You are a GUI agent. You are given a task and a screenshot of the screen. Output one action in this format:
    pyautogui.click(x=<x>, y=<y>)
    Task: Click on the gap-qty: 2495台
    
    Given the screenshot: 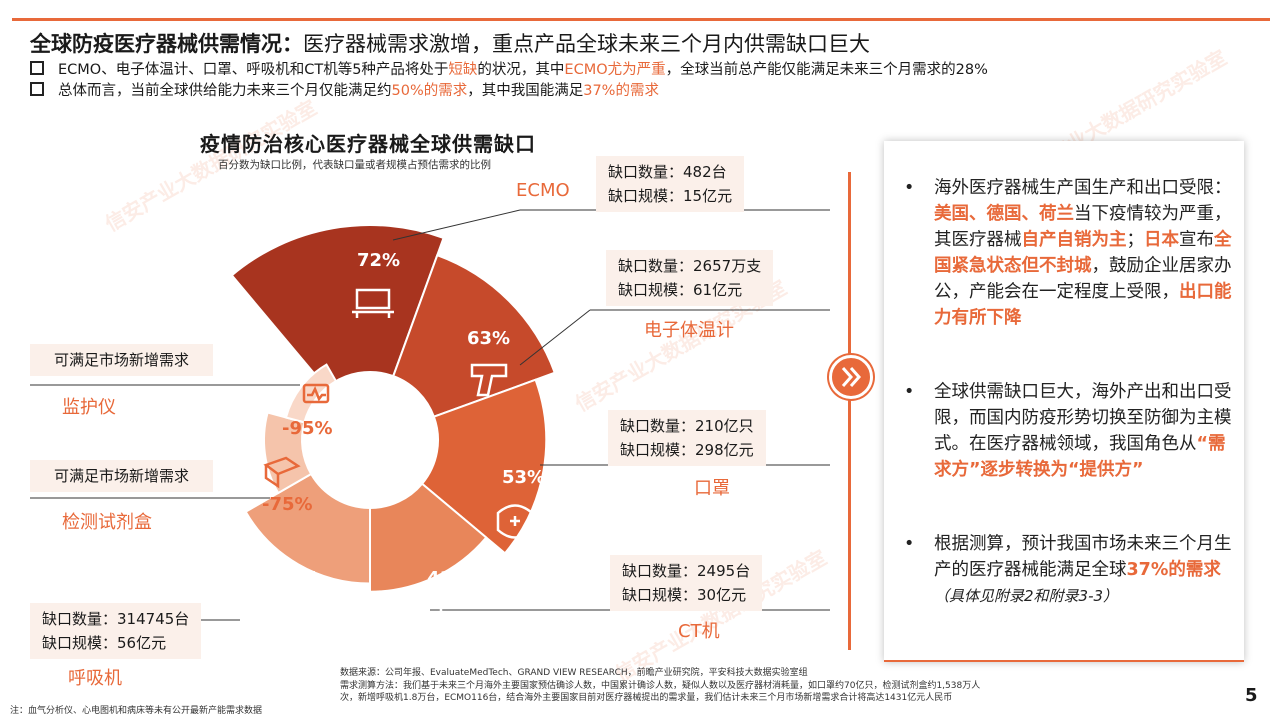 What is the action you would take?
    pyautogui.click(x=724, y=571)
    